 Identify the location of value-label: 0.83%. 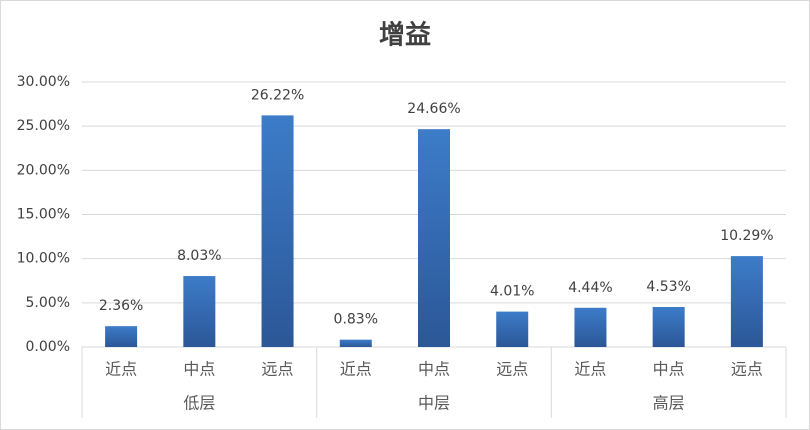
(356, 320).